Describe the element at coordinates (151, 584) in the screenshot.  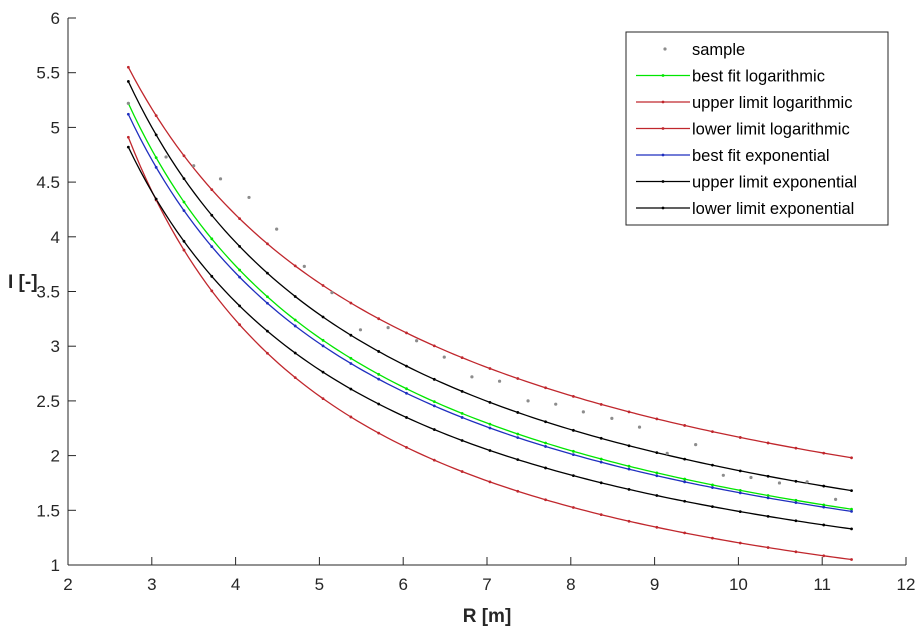
I see `x-tick-label-3: 3` at that location.